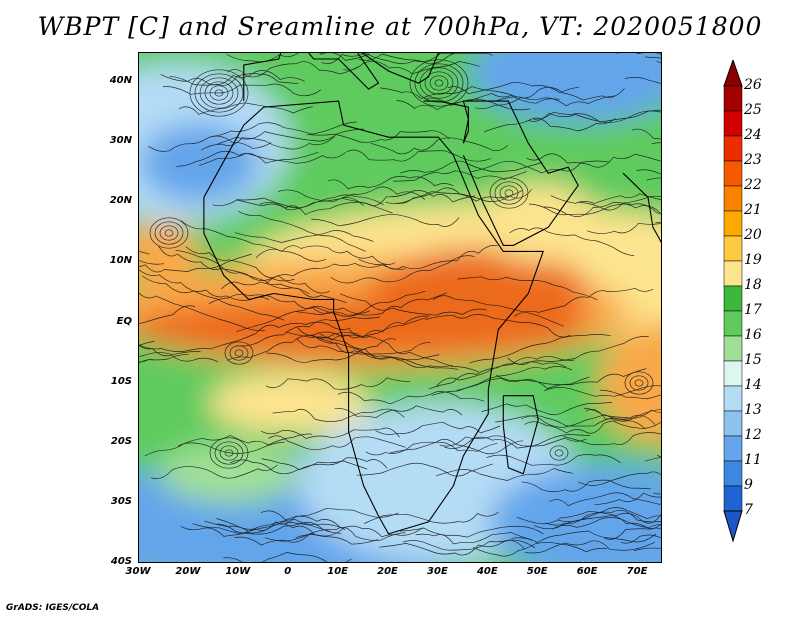  Describe the element at coordinates (748, 510) in the screenshot. I see `colorbar-tick-label: 7` at that location.